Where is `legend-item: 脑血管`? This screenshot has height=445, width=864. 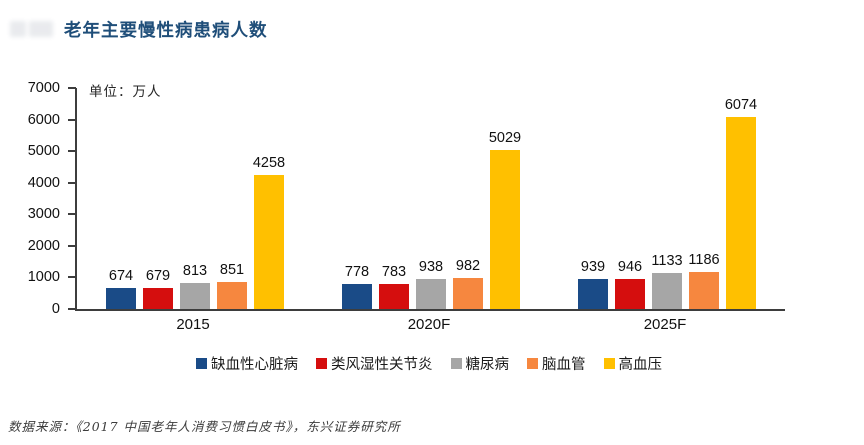
legend-item: 脑血管 is located at coordinates (556, 363).